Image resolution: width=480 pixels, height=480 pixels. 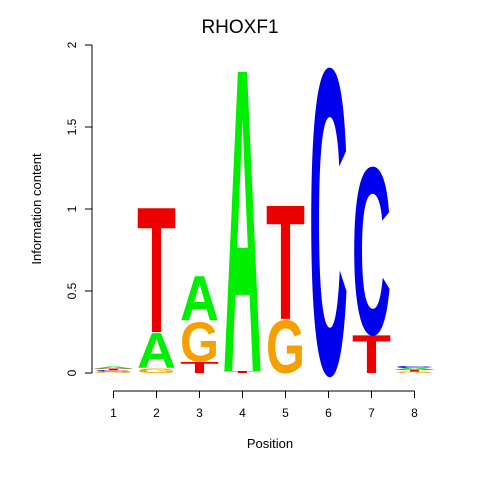 I want to click on y-axis: 0 0.5 1 1.5 2, so click(x=79, y=208).